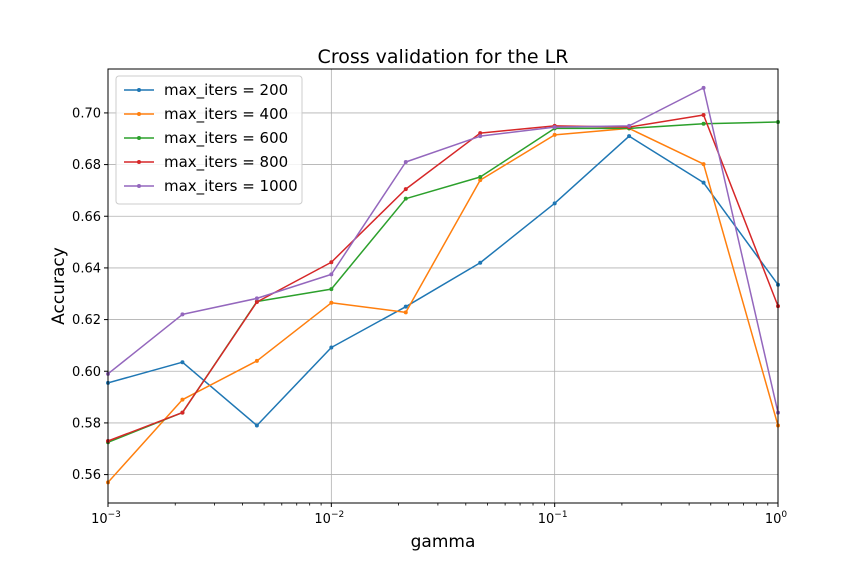 Image resolution: width=864 pixels, height=576 pixels. Describe the element at coordinates (86, 113) in the screenshot. I see `y-tick-label: 0.70` at that location.